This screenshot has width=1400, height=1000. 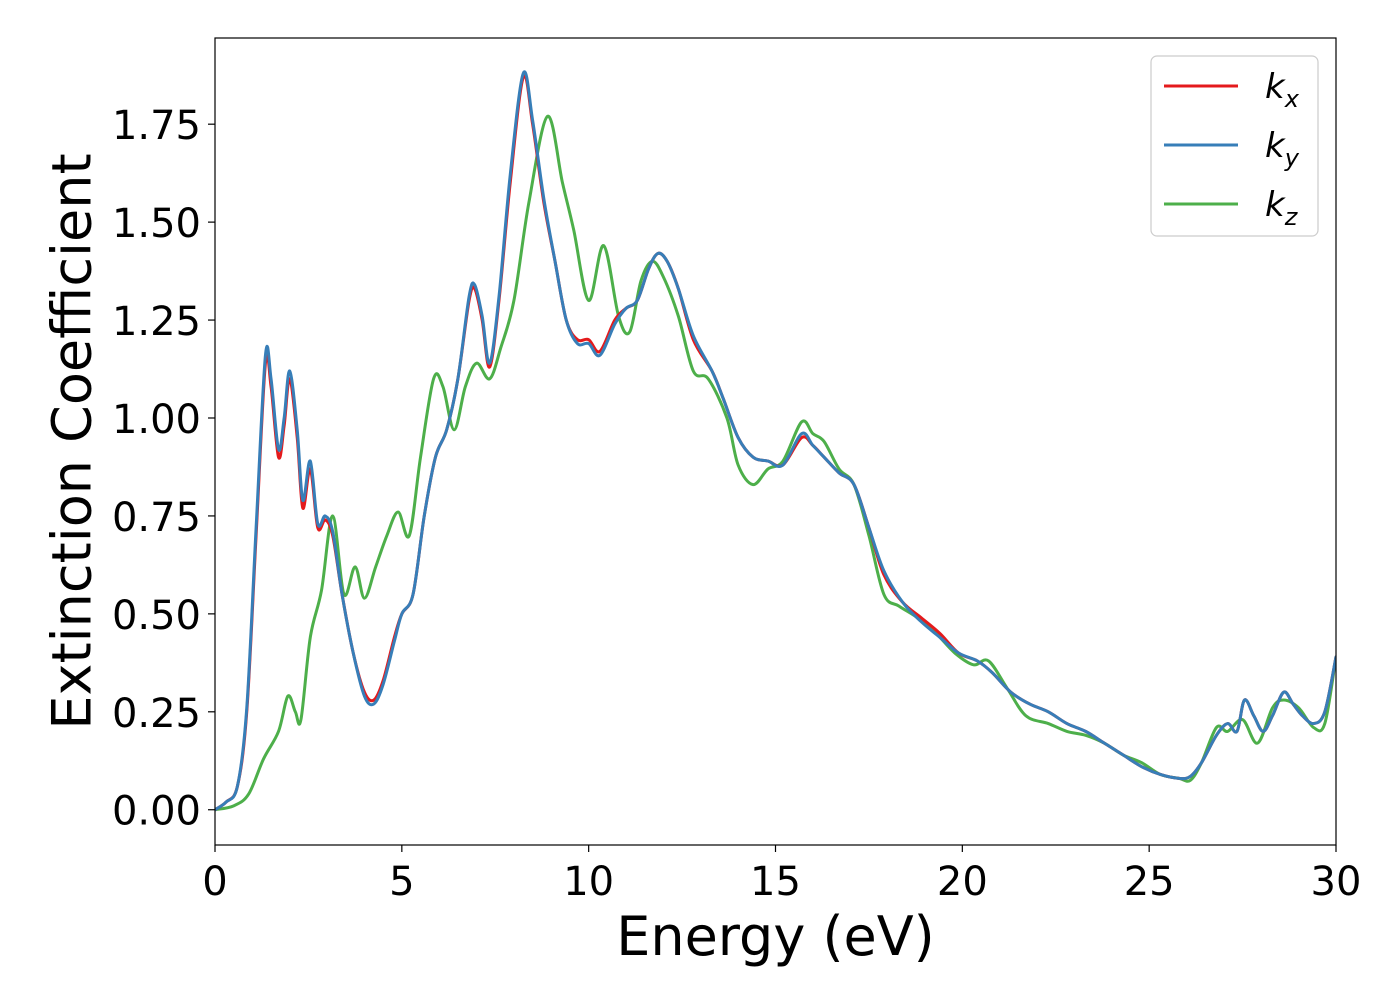 I want to click on y-tick-label: 1.25, so click(x=156, y=322).